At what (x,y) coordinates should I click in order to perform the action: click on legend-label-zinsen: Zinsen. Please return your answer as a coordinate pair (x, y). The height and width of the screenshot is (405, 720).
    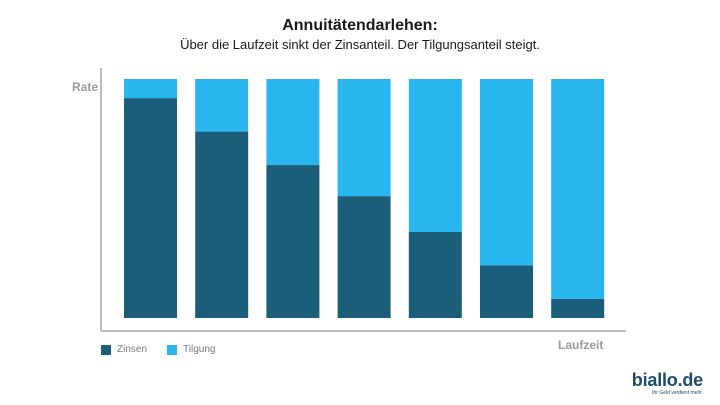
    Looking at the image, I should click on (132, 349).